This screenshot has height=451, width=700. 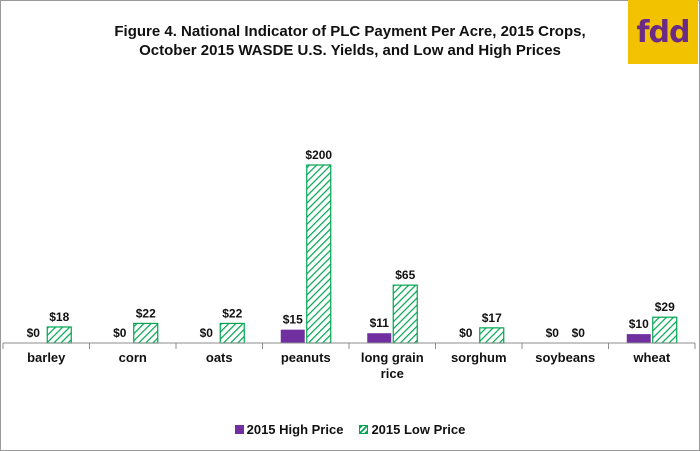 I want to click on category-label: soybeans, so click(x=565, y=357).